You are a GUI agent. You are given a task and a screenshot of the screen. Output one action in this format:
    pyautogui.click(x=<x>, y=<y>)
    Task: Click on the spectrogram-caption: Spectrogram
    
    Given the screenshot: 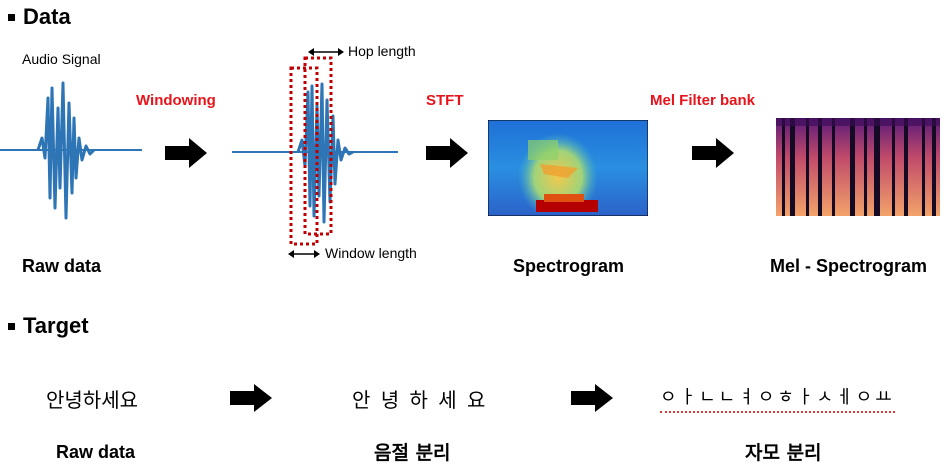 What is the action you would take?
    pyautogui.click(x=569, y=266)
    